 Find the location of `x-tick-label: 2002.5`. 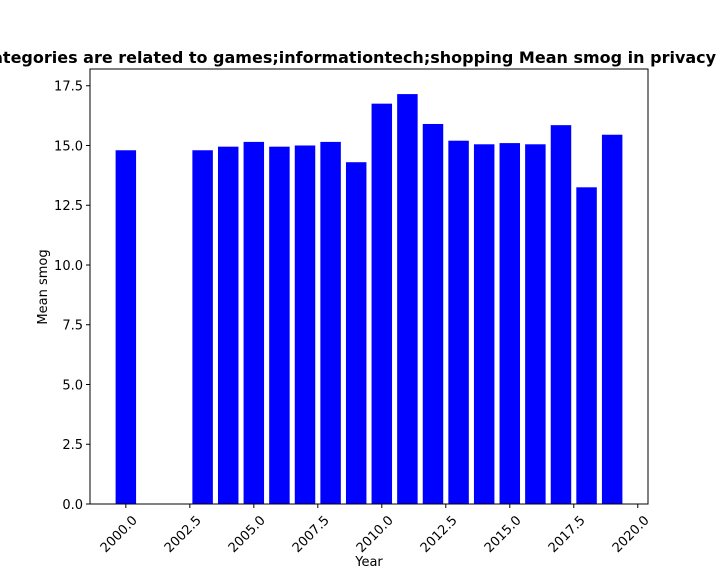

x-tick-label: 2002.5 is located at coordinates (183, 534).